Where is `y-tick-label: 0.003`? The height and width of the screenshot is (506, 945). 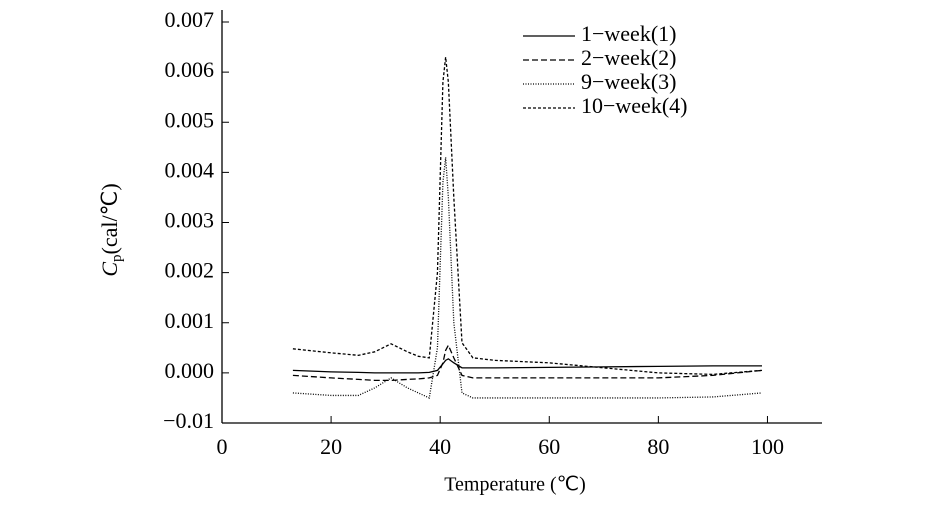
y-tick-label: 0.003 is located at coordinates (190, 220).